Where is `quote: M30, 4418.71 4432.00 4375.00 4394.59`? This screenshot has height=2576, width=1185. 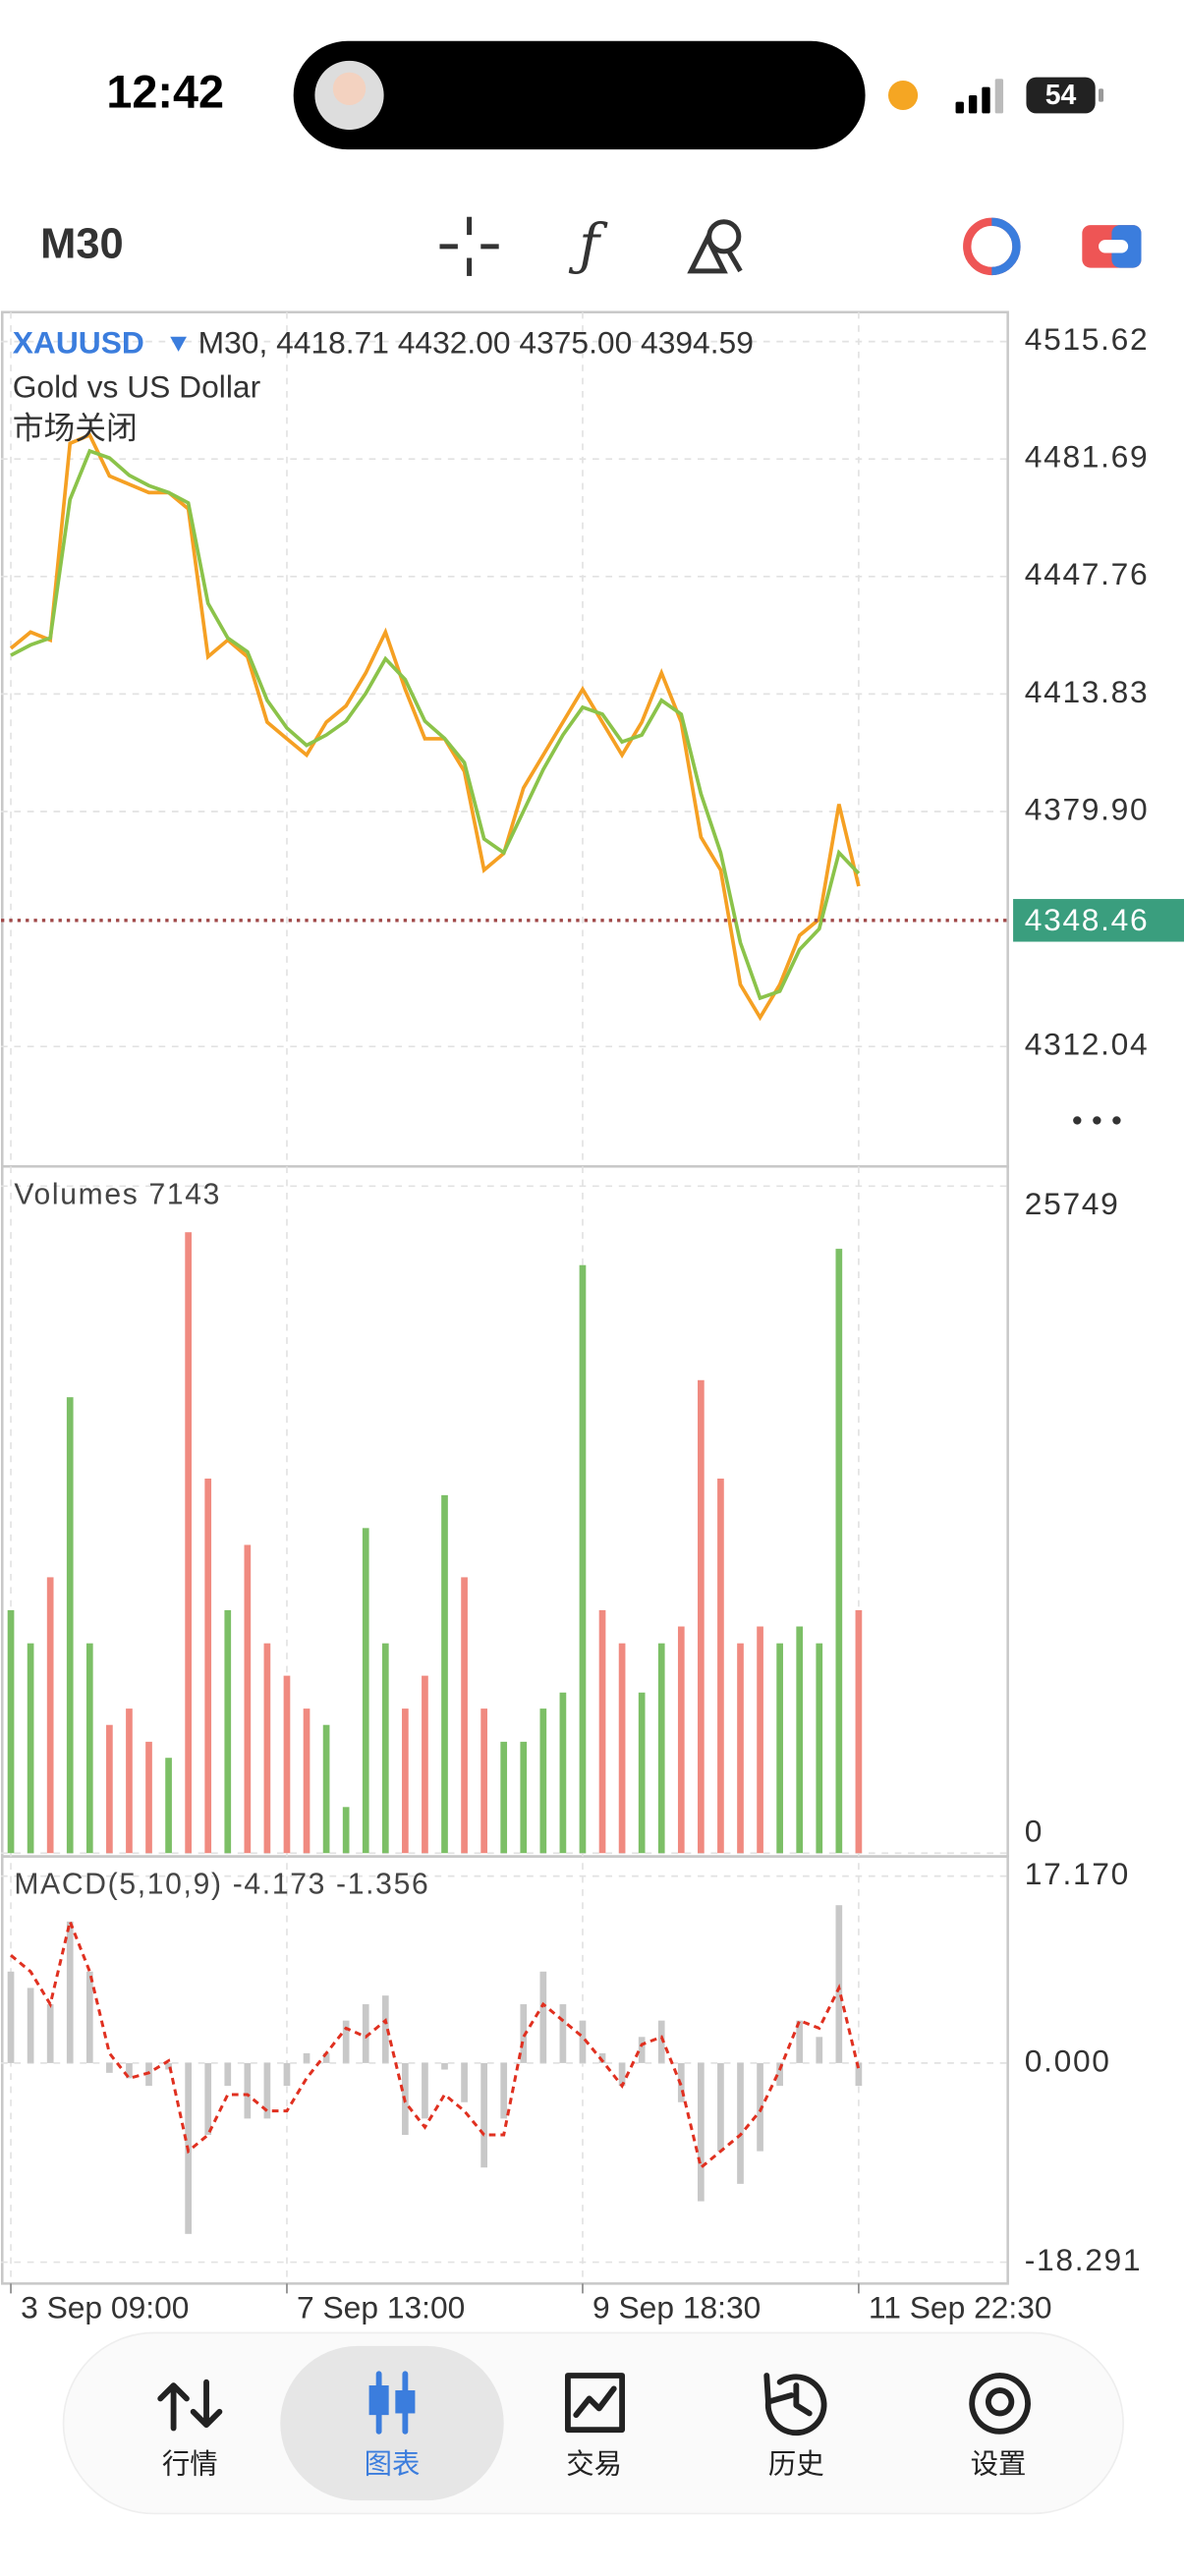 quote: M30, 4418.71 4432.00 4375.00 4394.59 is located at coordinates (476, 343).